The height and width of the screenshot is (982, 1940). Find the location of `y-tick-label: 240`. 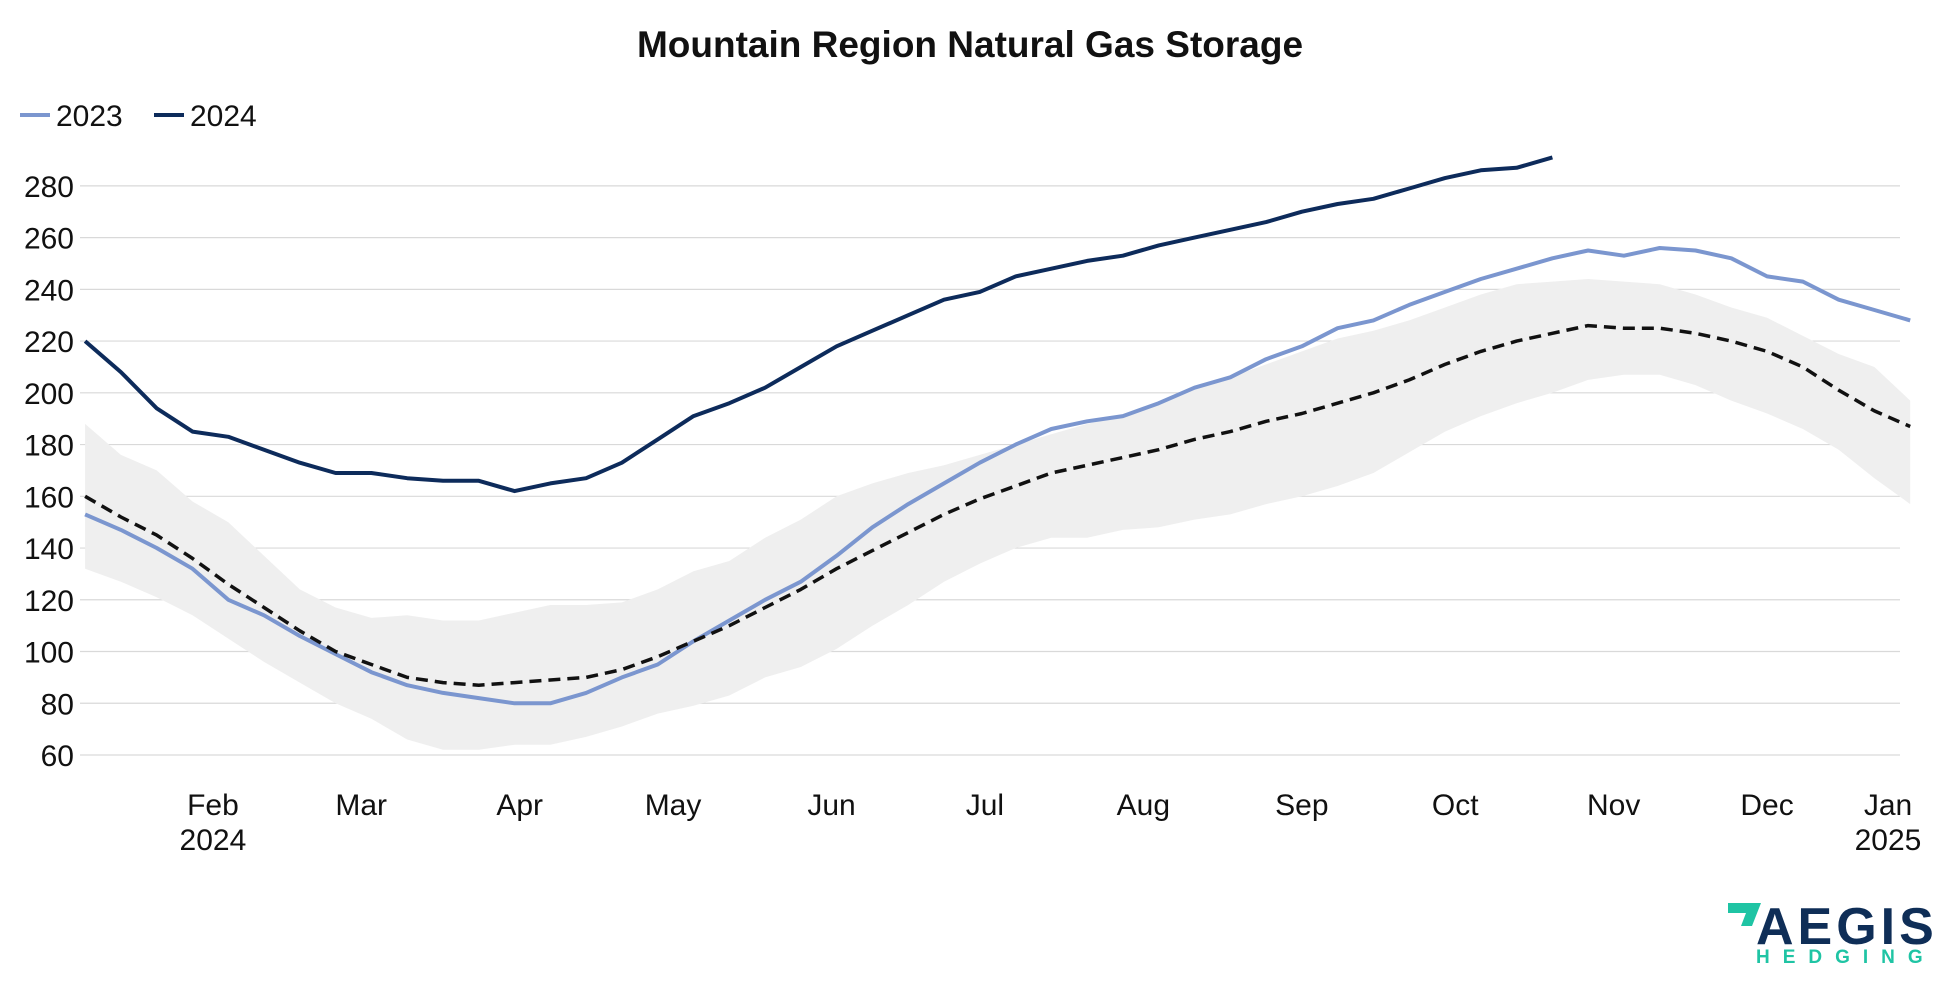

y-tick-label: 240 is located at coordinates (49, 290).